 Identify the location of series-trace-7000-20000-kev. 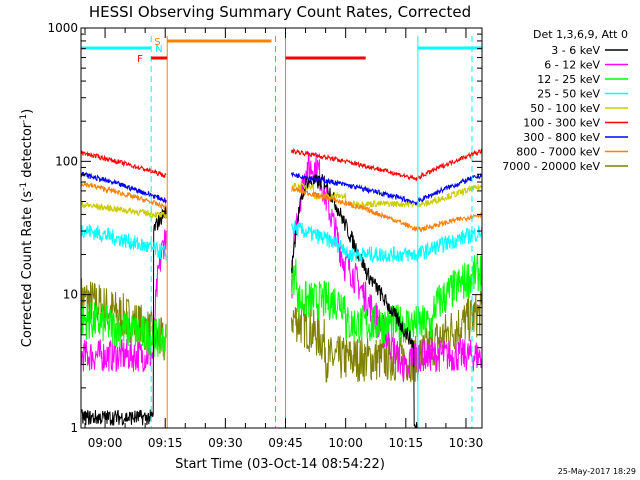
(123, 319).